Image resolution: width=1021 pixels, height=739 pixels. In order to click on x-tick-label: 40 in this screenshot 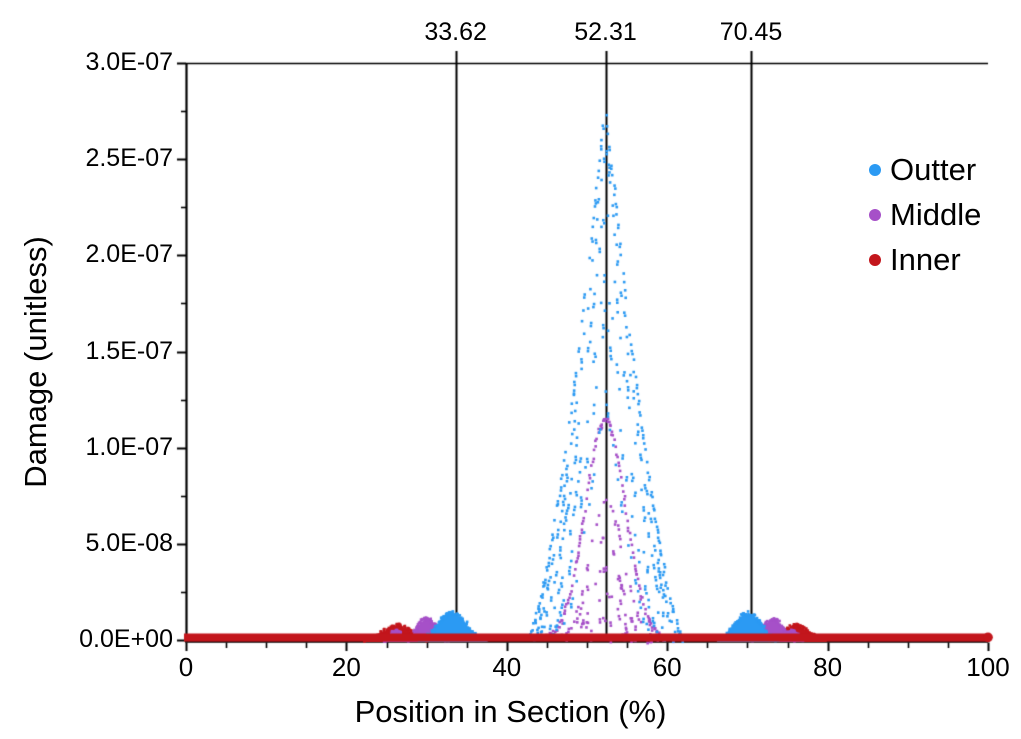, I will do `click(507, 667)`.